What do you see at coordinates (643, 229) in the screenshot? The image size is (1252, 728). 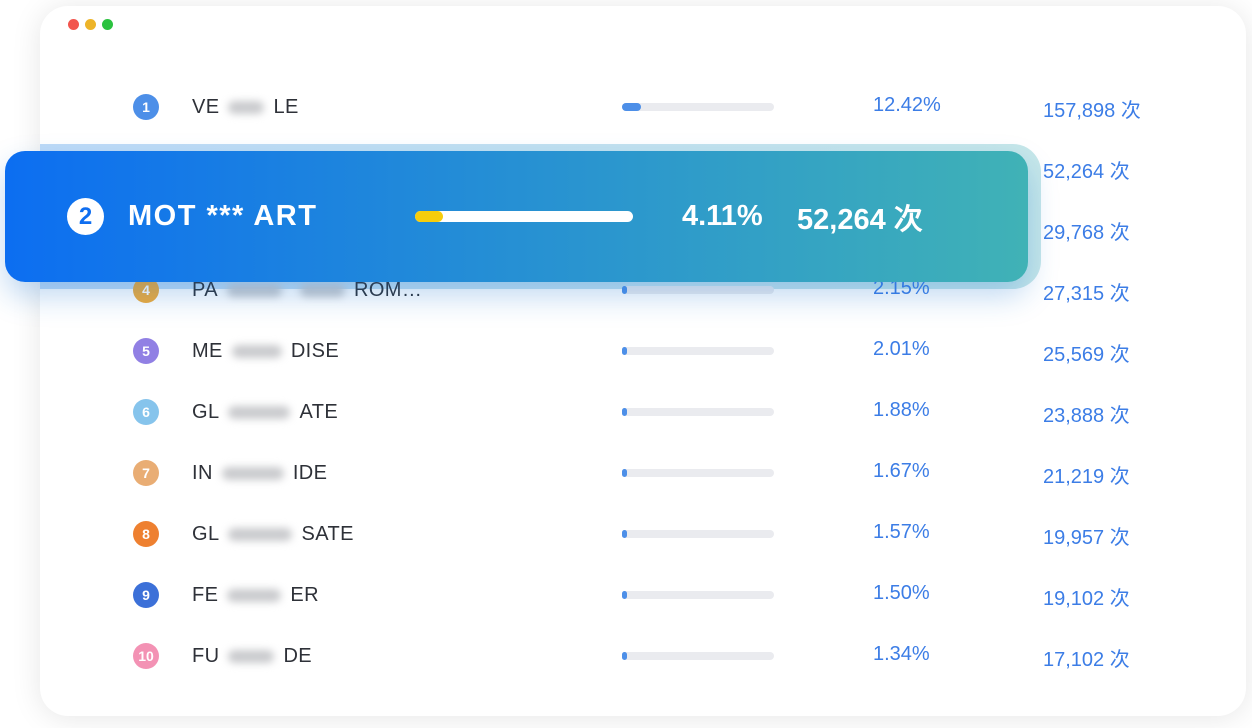 I see `list-row-3: 29,768 次` at bounding box center [643, 229].